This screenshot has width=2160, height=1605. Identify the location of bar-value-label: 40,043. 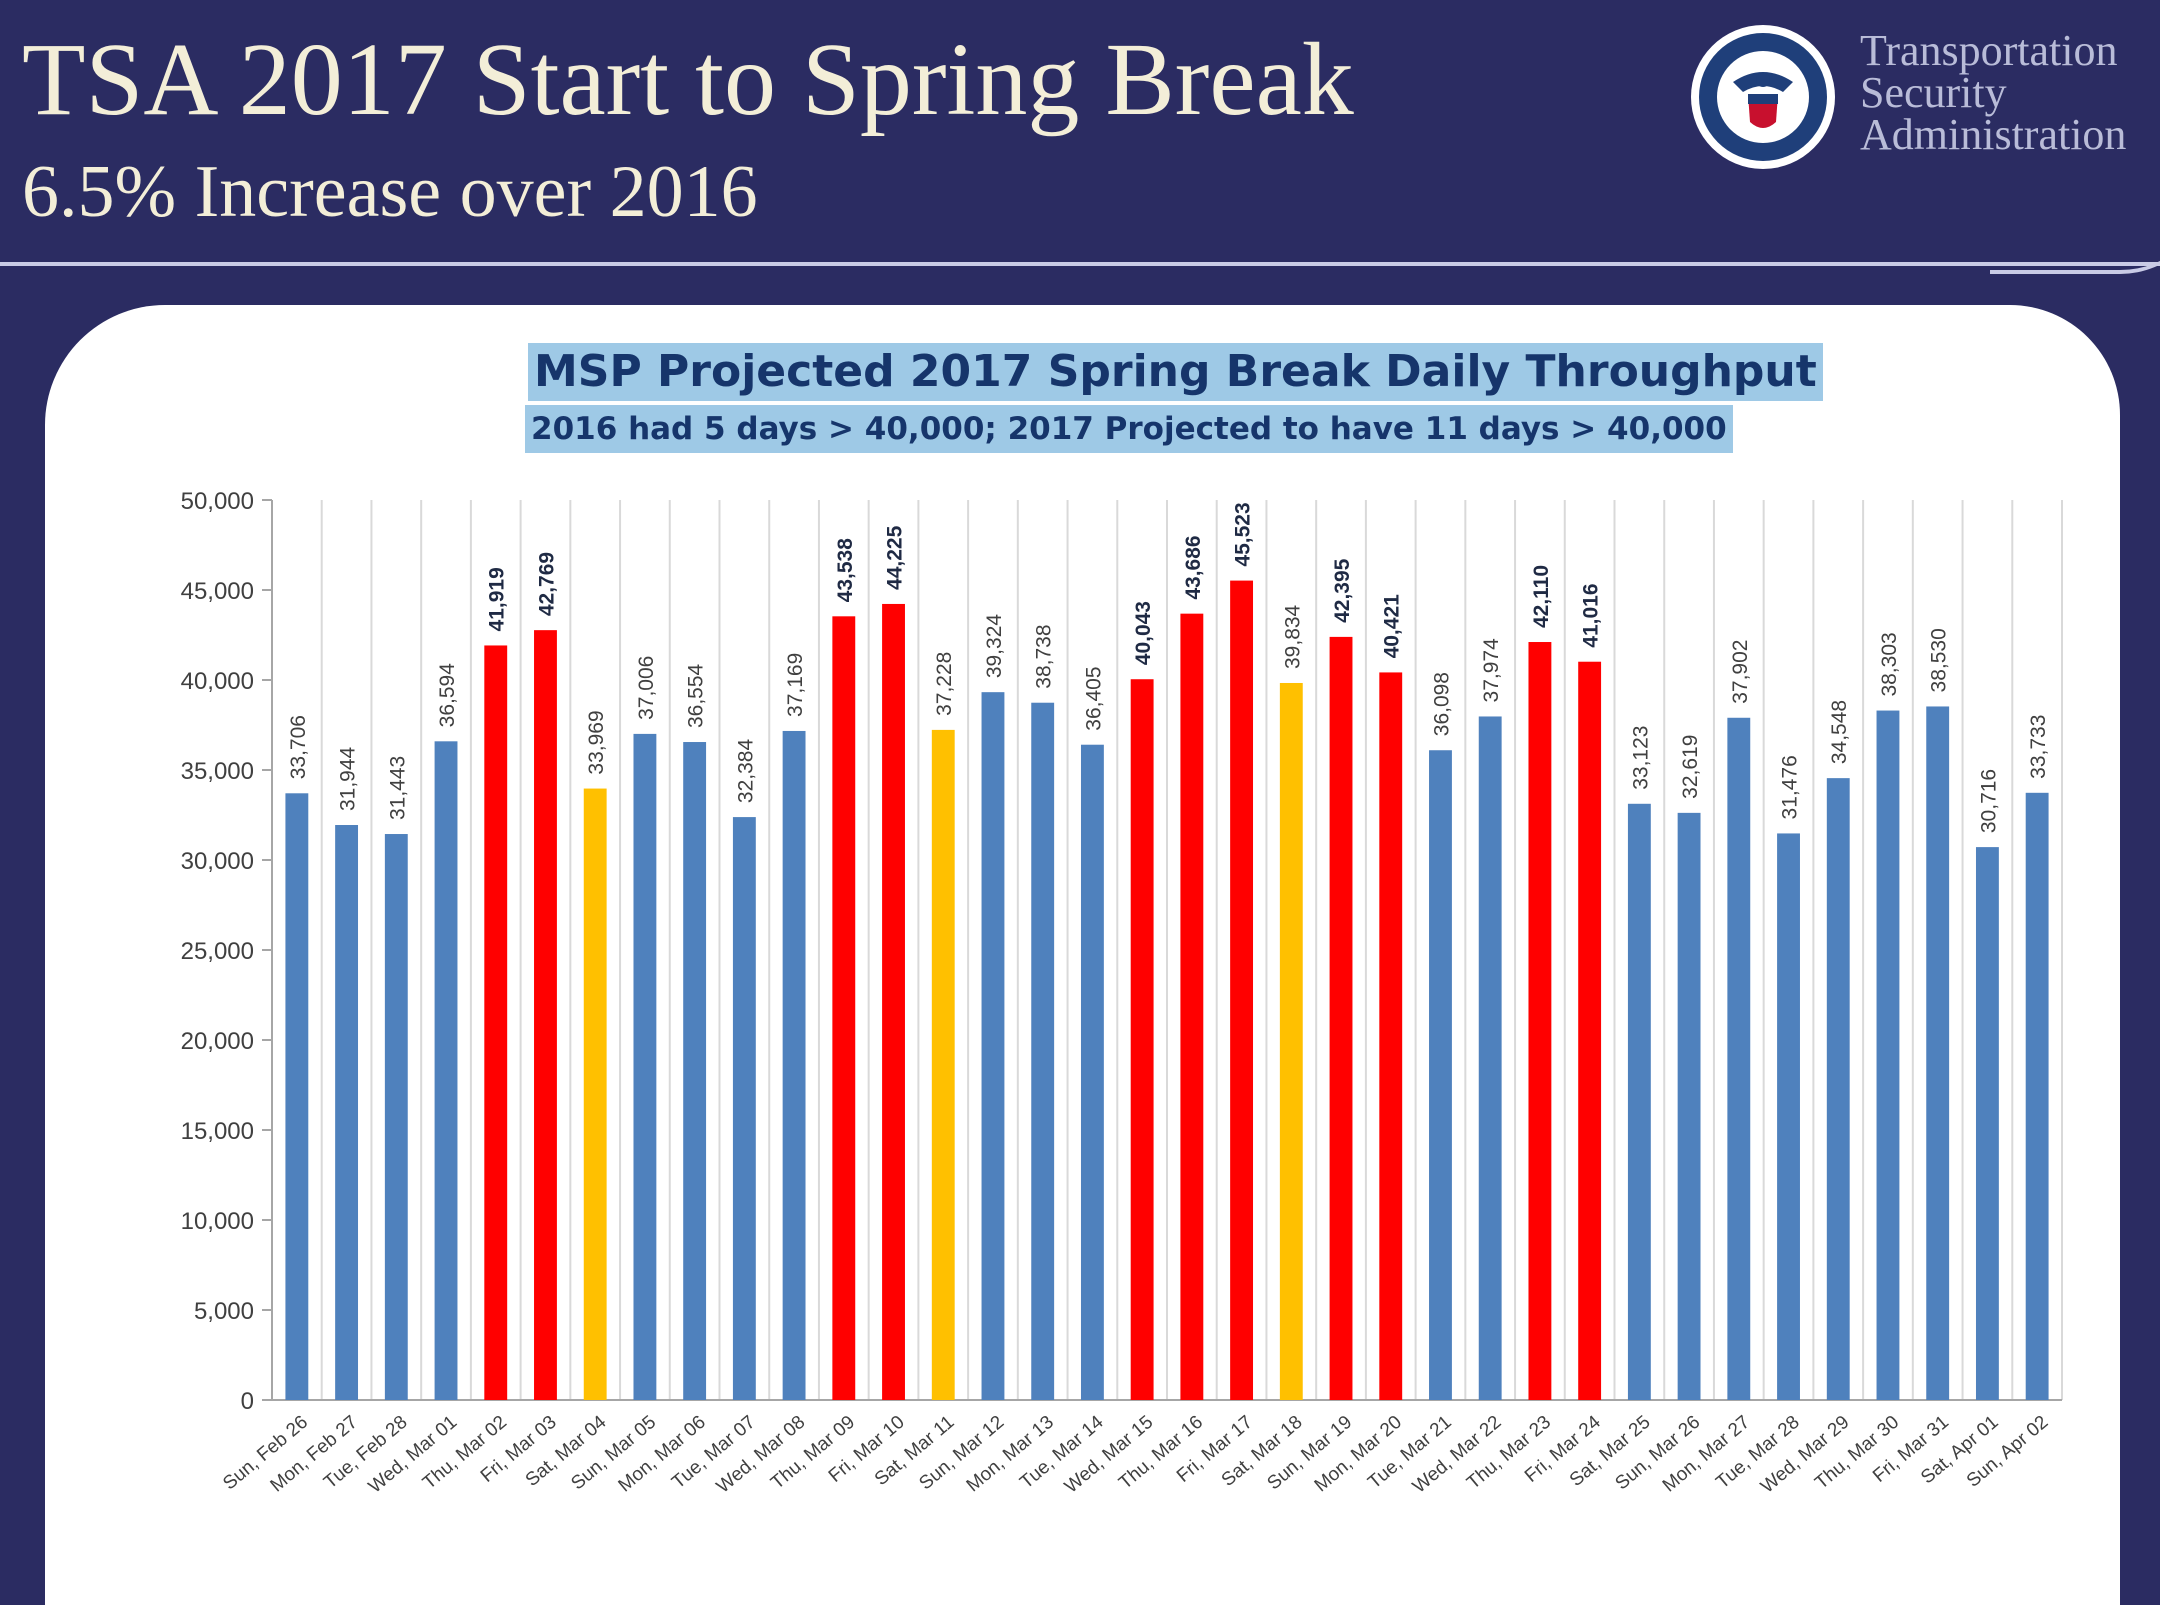
(1143, 633).